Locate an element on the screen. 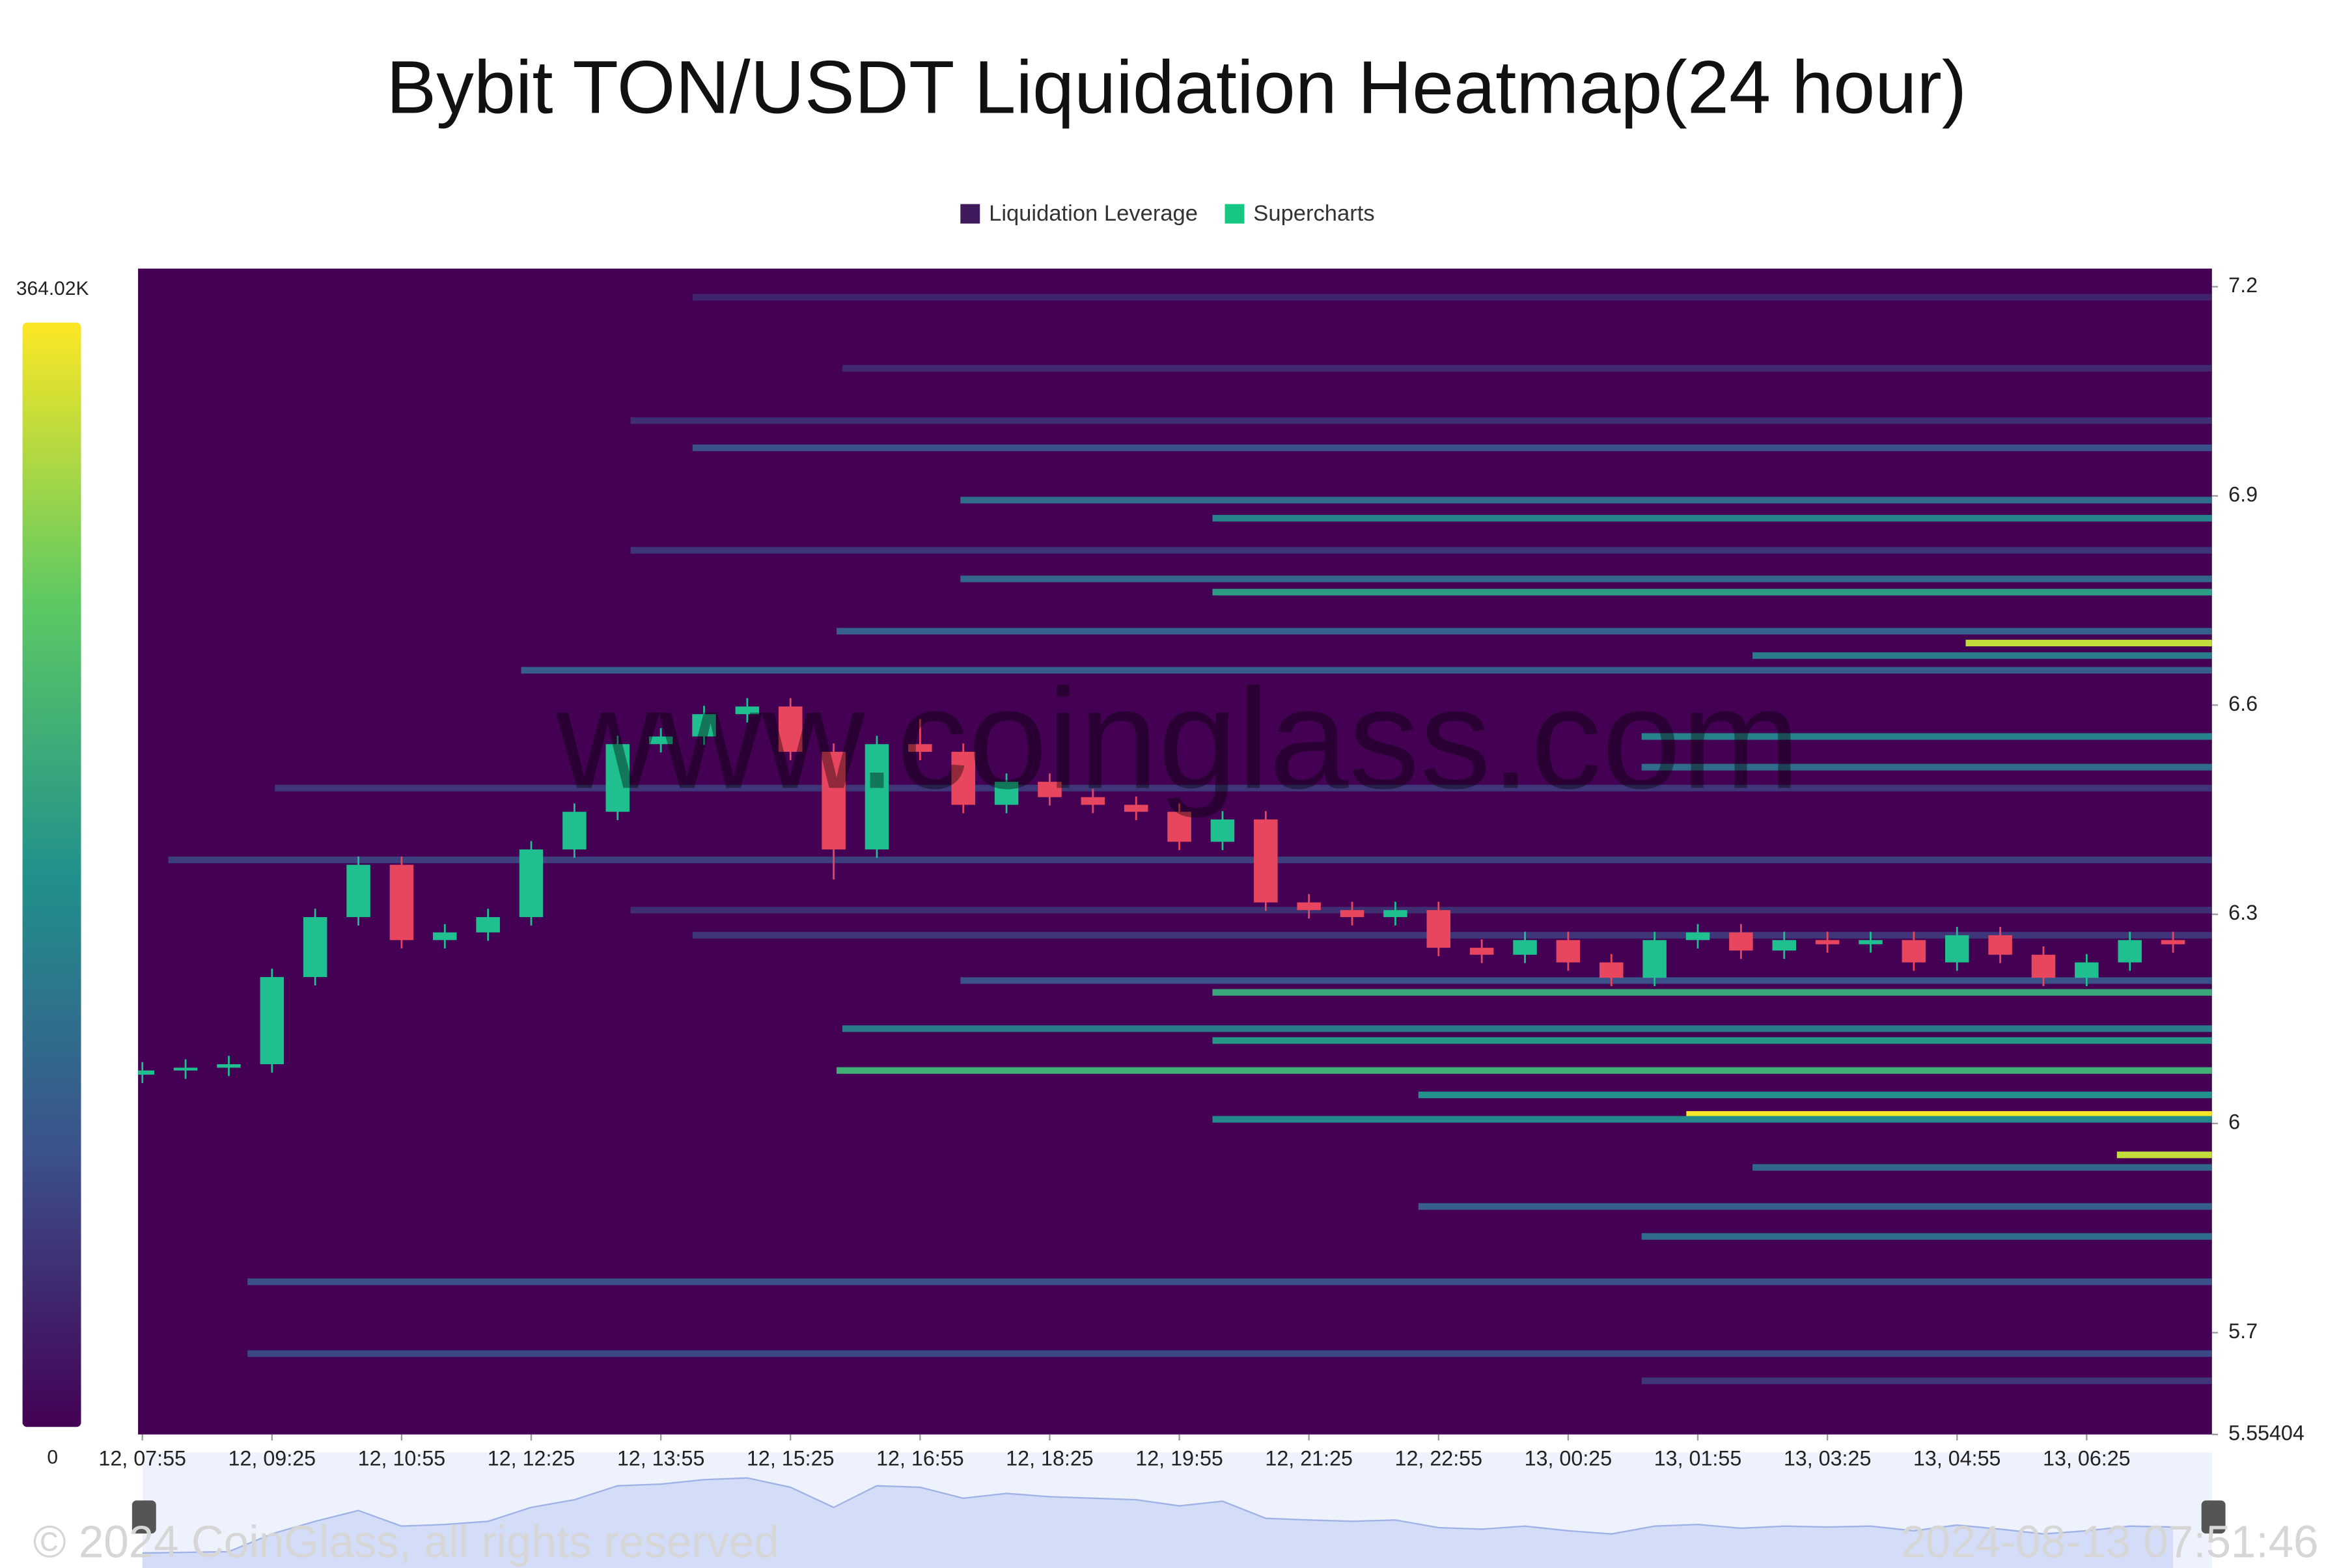 The height and width of the screenshot is (1568, 2326). x-tick-label: 13, 06:25 is located at coordinates (2087, 1458).